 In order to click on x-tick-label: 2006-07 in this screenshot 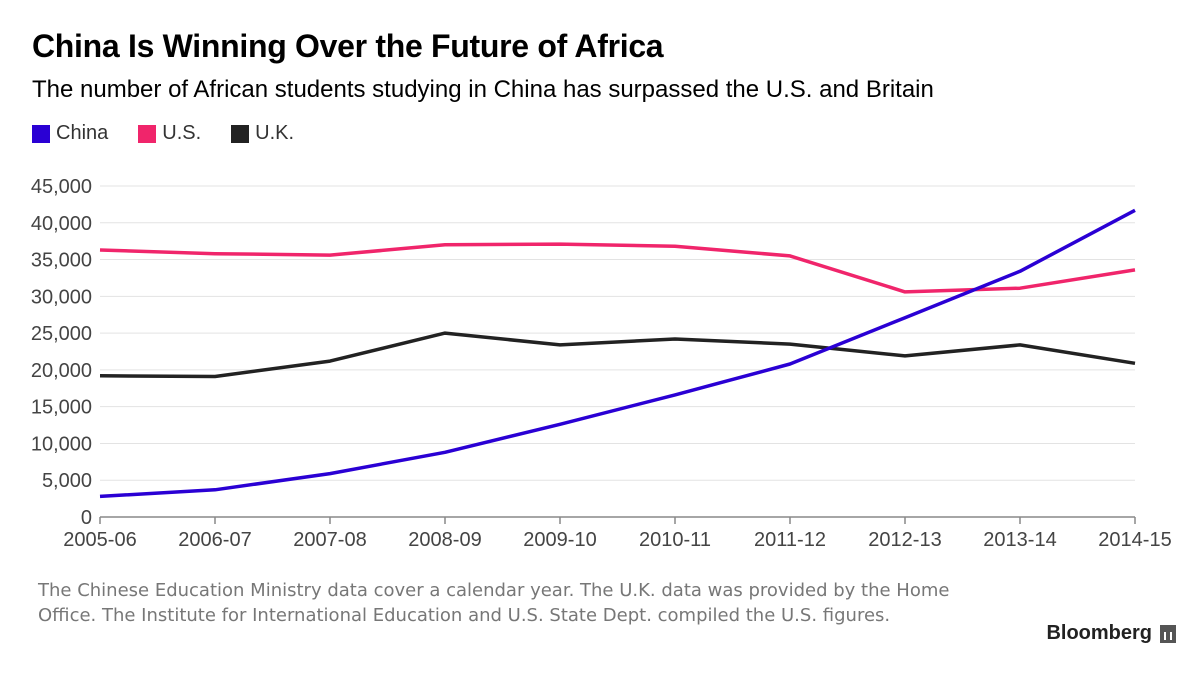, I will do `click(214, 540)`.